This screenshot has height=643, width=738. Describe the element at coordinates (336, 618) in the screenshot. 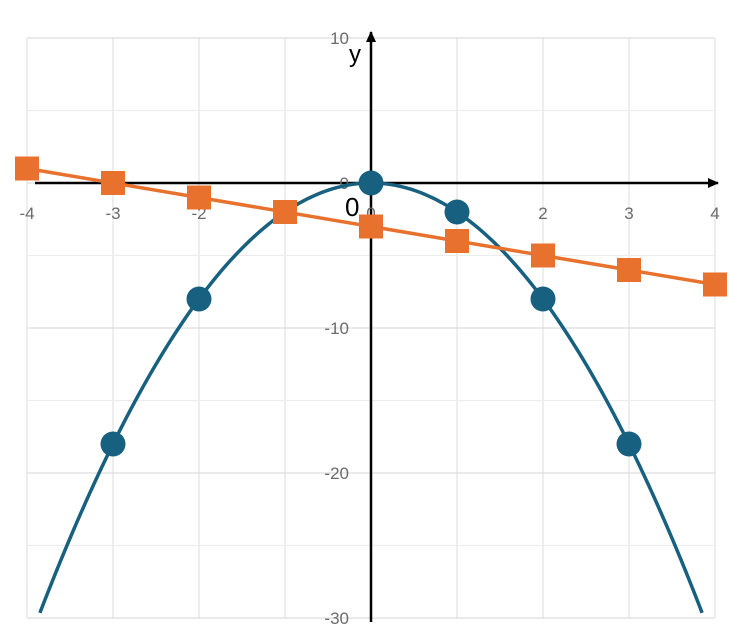

I see `y-tick-label: -30` at that location.